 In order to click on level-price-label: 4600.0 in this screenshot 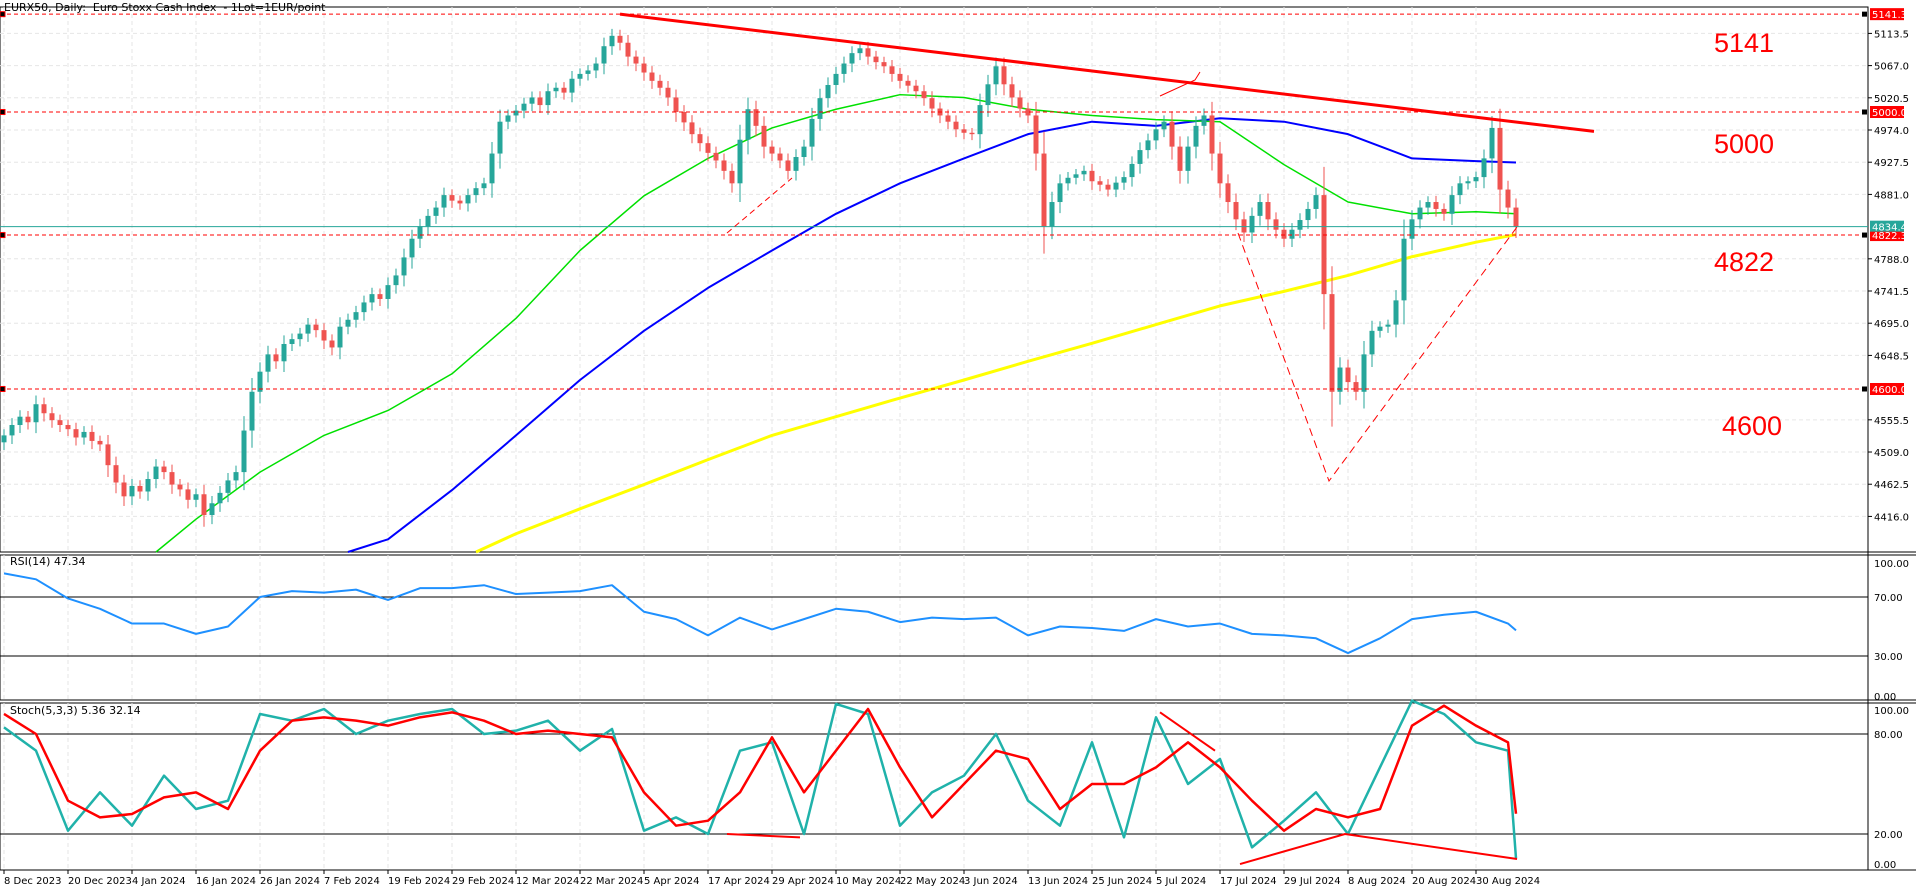, I will do `click(1889, 390)`.